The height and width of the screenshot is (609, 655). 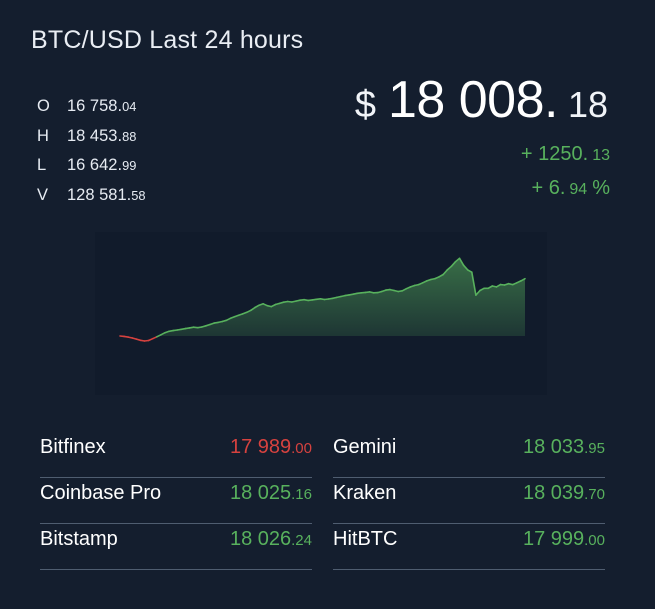 I want to click on exchange-price: 18 039.70, so click(x=564, y=493).